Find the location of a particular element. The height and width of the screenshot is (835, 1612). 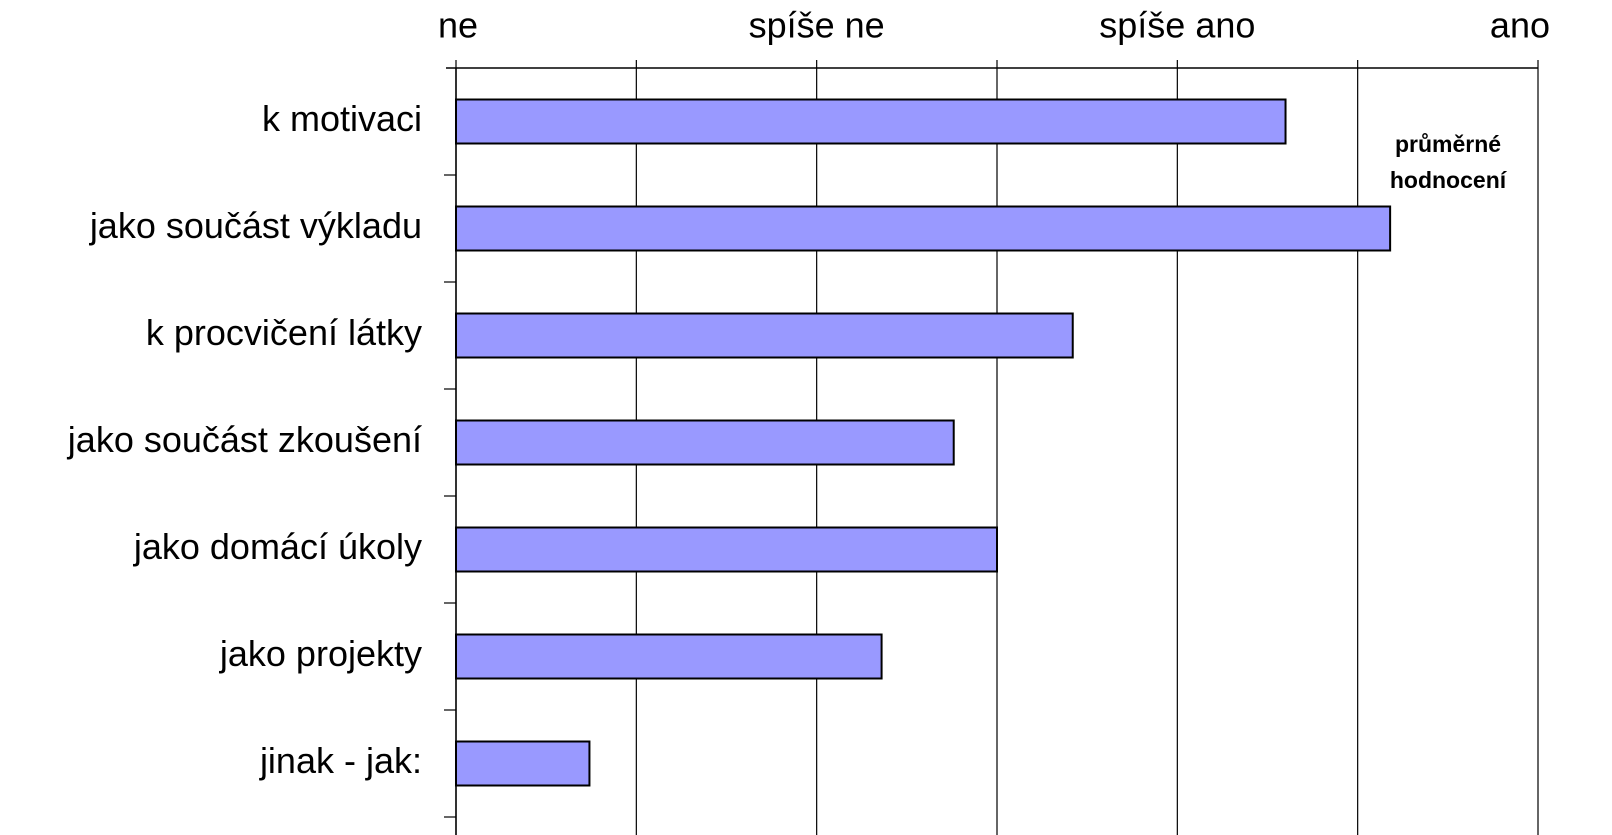

x-tick-label: ne is located at coordinates (458, 25).